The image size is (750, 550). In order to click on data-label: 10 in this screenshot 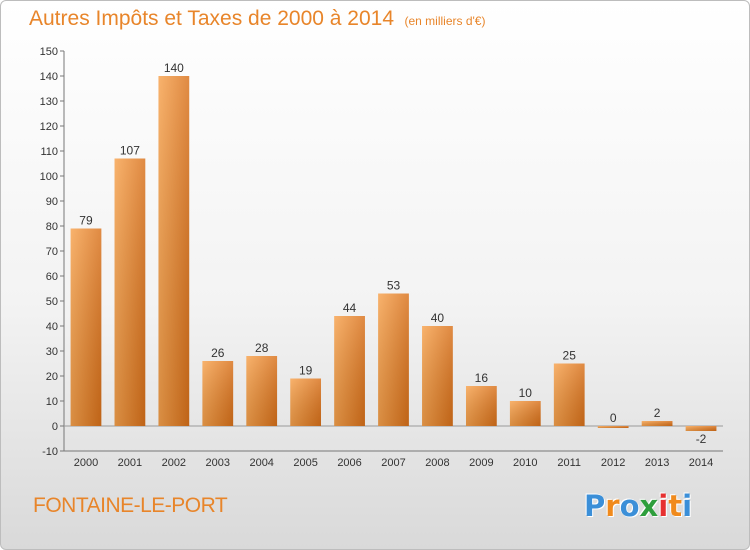, I will do `click(526, 393)`.